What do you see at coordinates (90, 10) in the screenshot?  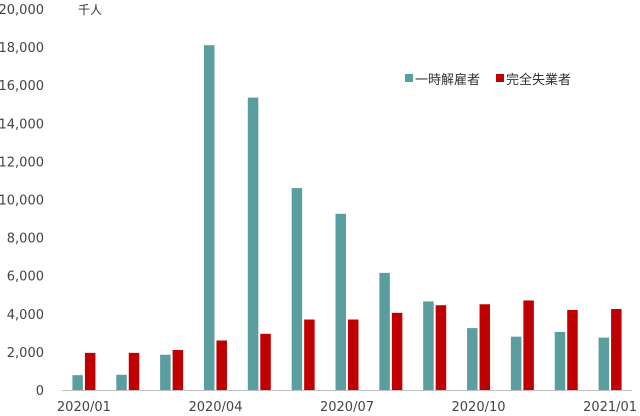 I see `unit-label: 千人` at bounding box center [90, 10].